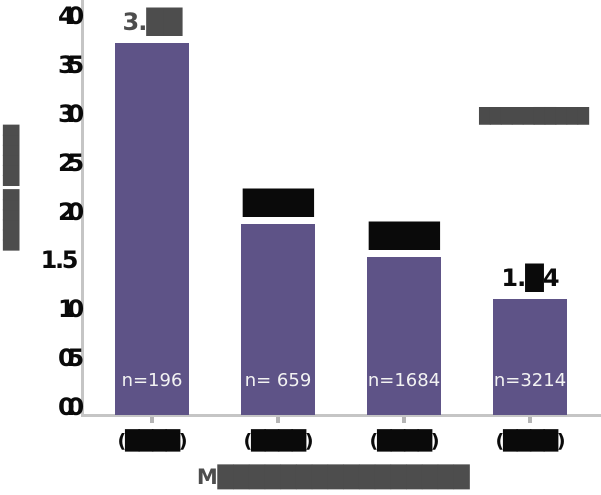 Image resolution: width=601 pixels, height=495 pixels. What do you see at coordinates (70, 163) in the screenshot?
I see `y-tick-label: 2.5` at bounding box center [70, 163].